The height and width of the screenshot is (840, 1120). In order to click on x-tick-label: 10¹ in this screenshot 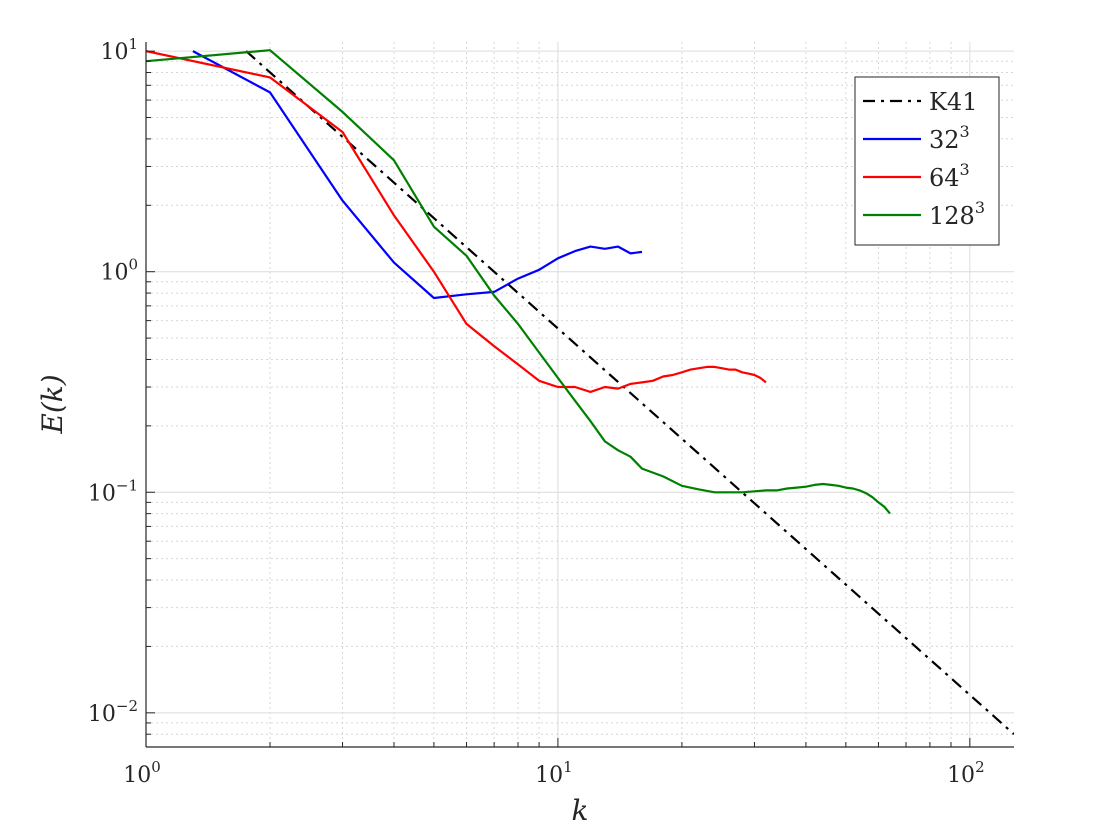, I will do `click(554, 773)`.